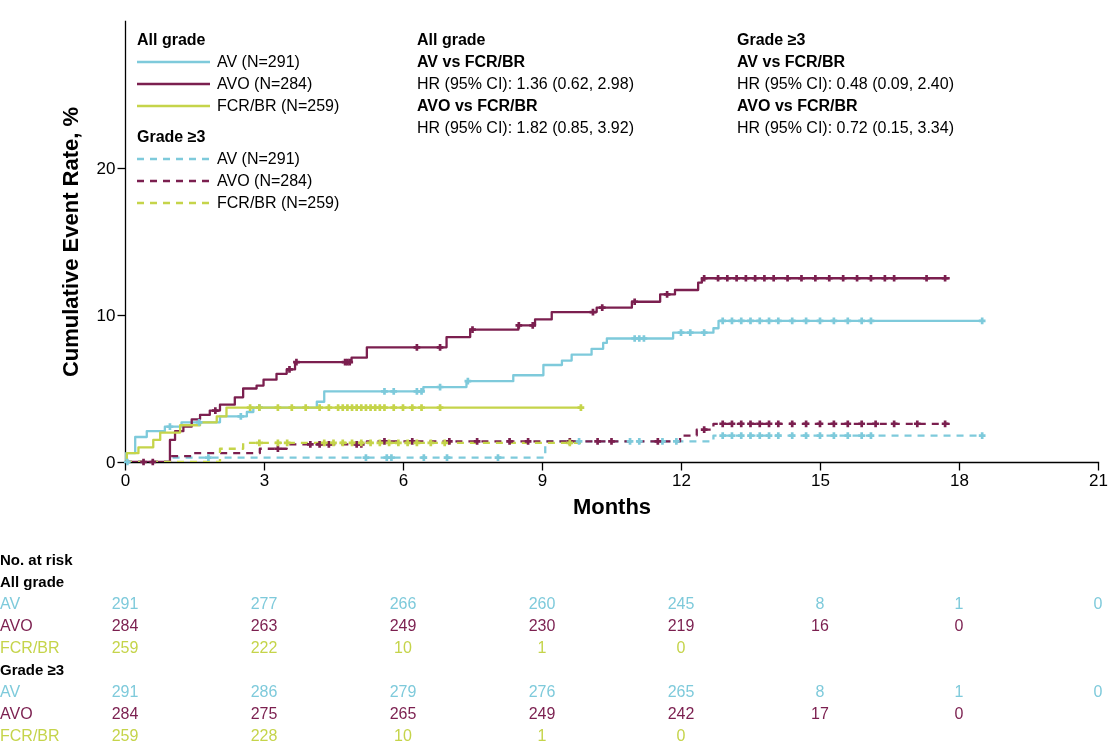 The width and height of the screenshot is (1109, 745). Describe the element at coordinates (612, 506) in the screenshot. I see `x-axis-title: Months` at that location.